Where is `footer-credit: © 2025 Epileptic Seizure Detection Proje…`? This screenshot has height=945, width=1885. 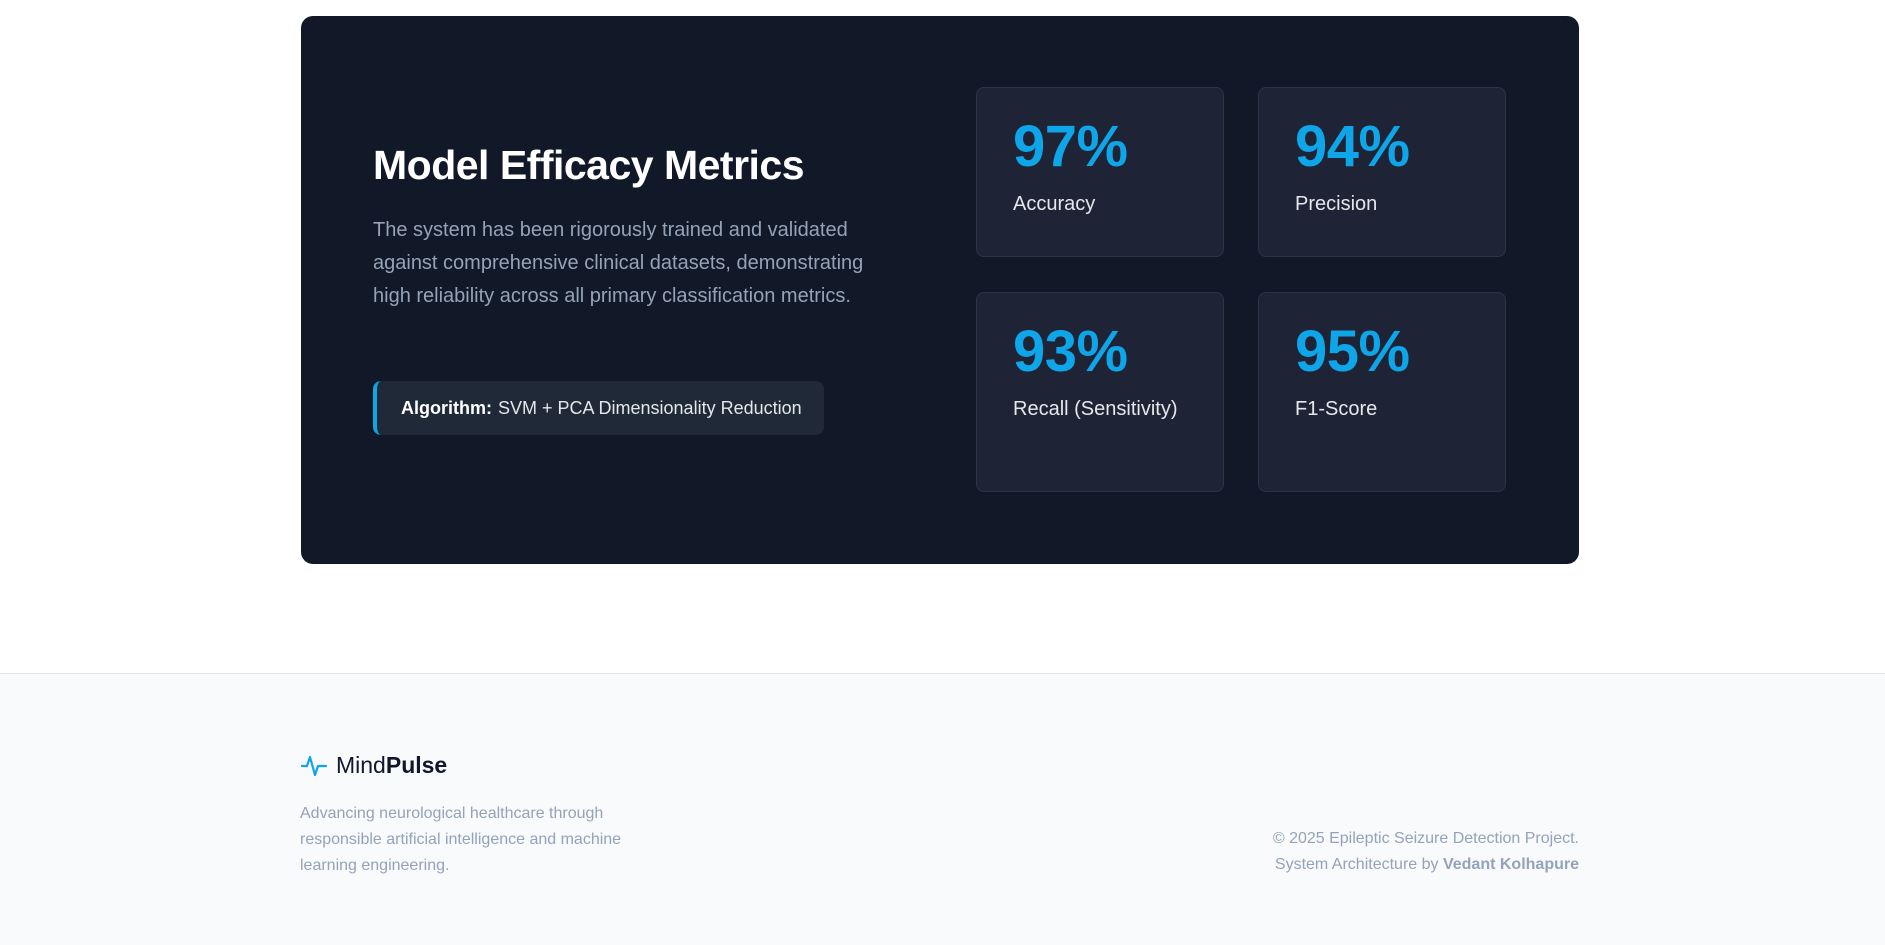
footer-credit: © 2025 Epileptic Seizure Detection Proje… is located at coordinates (1426, 852).